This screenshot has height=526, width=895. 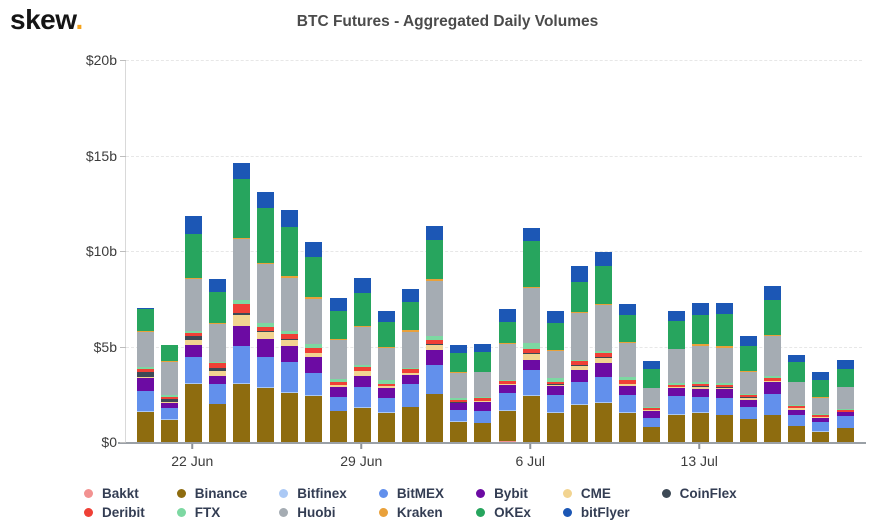 I want to click on bar-13-jul, so click(x=700, y=372).